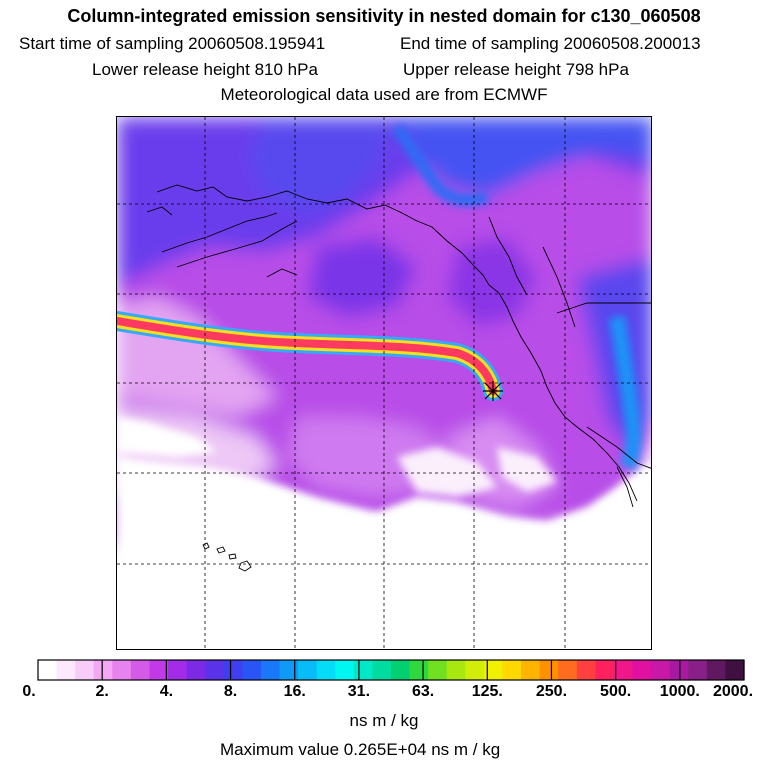 The image size is (768, 768). Describe the element at coordinates (280, 749) in the screenshot. I see `maximum-value-label: Maximum value` at that location.